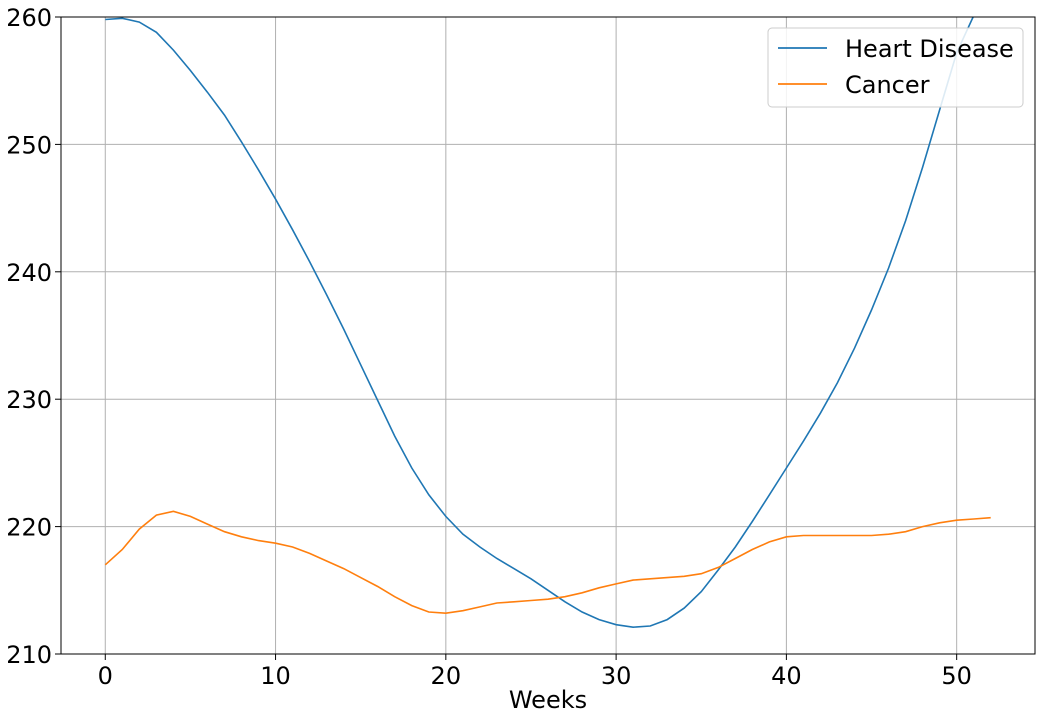  Describe the element at coordinates (535, 672) in the screenshot. I see `x-axis: 0 10 20 30 40 50` at that location.